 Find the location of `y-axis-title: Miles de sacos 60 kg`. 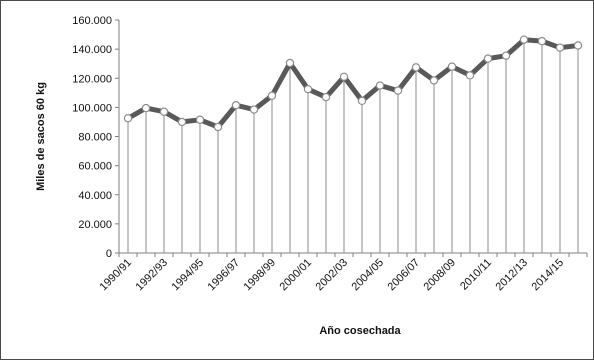

y-axis-title: Miles de sacos 60 kg is located at coordinates (41, 136).